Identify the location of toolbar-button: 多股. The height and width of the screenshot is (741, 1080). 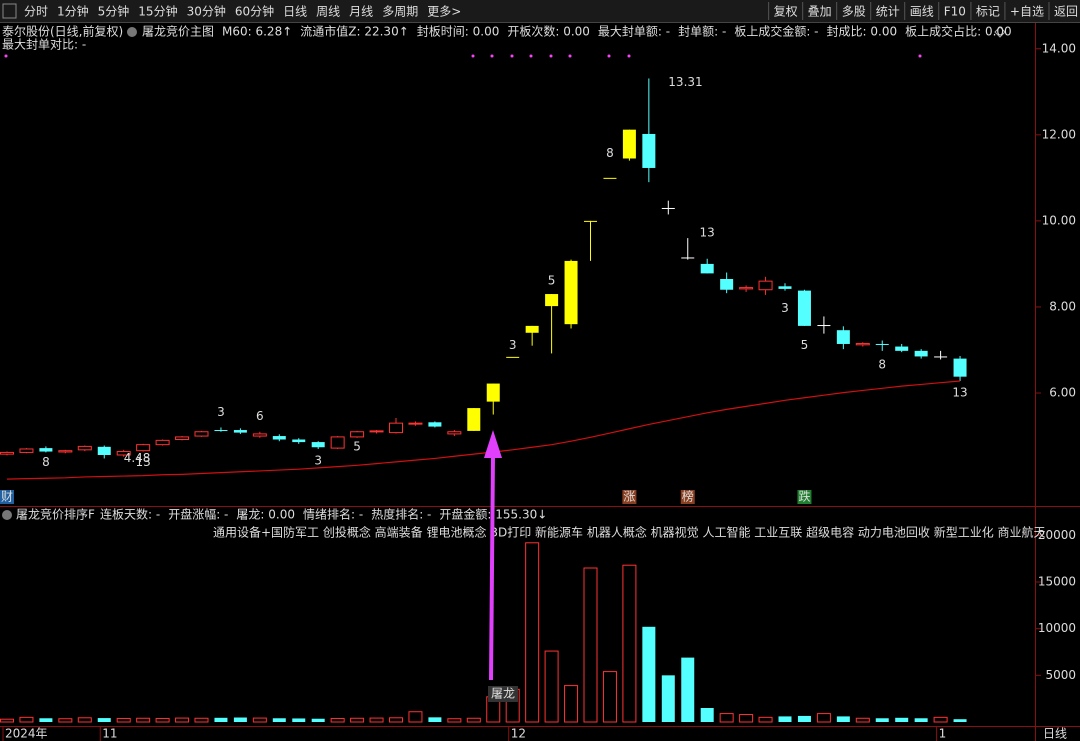
(854, 12).